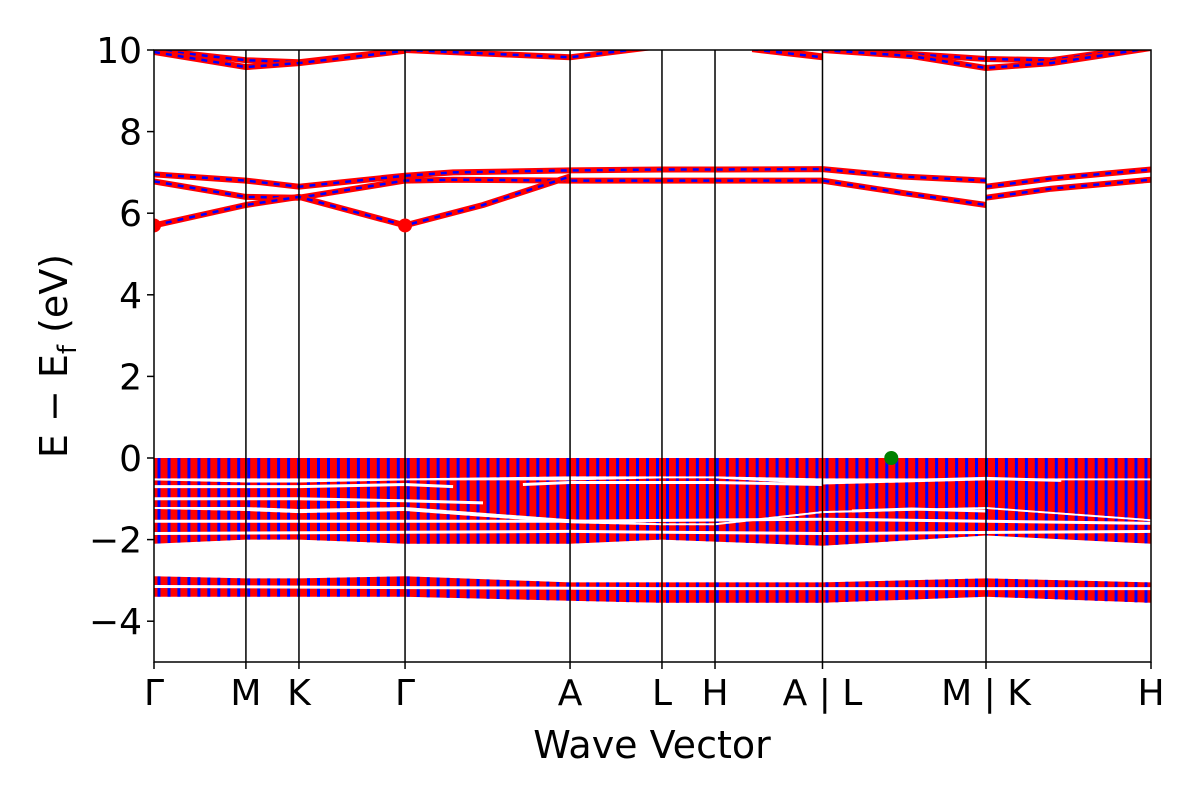  I want to click on valence-block-1-spin-down, so click(652, 501).